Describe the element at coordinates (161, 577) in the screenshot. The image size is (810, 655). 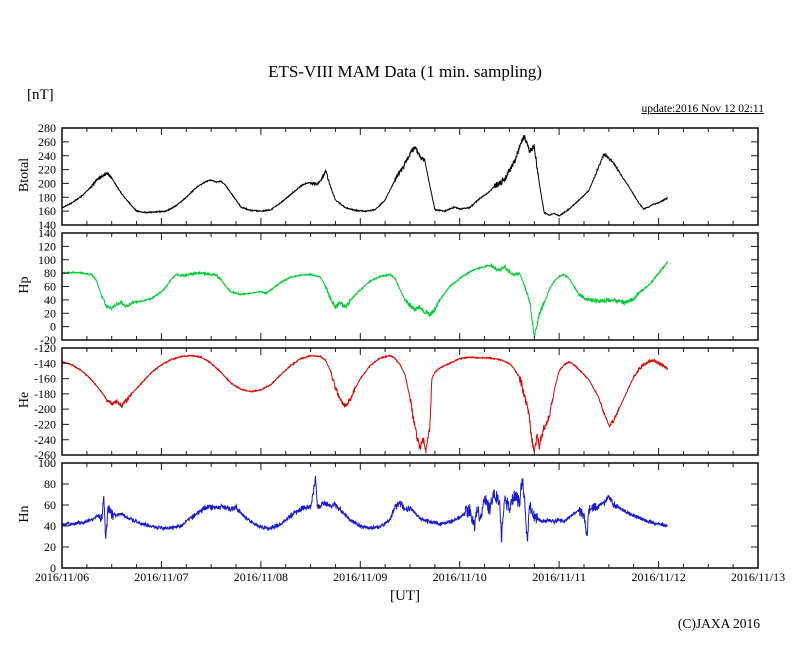
I see `x-tick-label: 2016/11/07` at that location.